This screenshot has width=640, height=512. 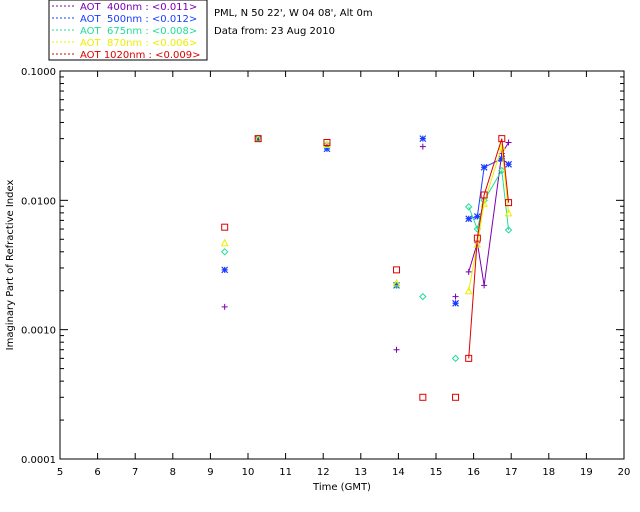 I want to click on legend-entry: AOT 1020nm : <0.009>, so click(x=140, y=55).